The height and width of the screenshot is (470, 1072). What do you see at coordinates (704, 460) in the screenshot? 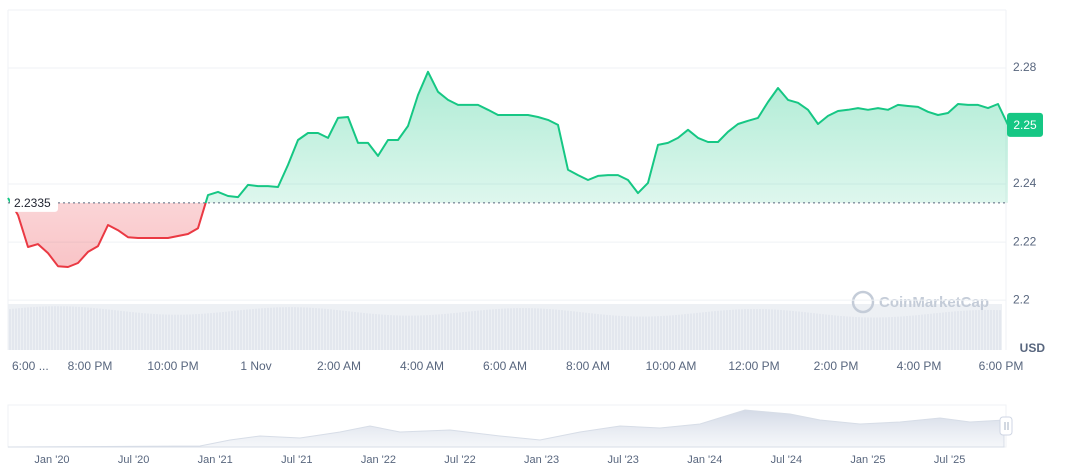
I see `navigator-label: Jan '24` at bounding box center [704, 460].